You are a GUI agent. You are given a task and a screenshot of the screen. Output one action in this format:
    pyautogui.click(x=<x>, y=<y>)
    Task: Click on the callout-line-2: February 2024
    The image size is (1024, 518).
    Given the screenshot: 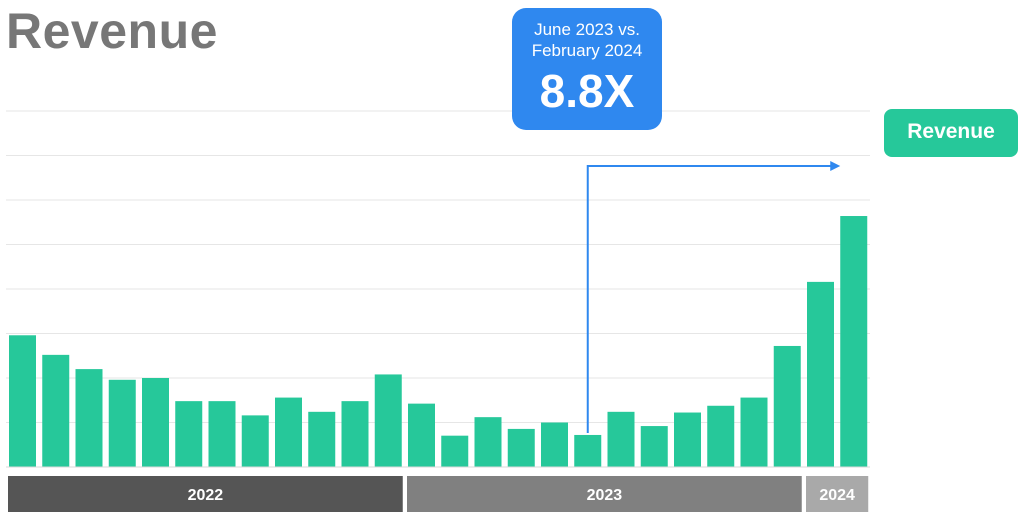 What is the action you would take?
    pyautogui.click(x=587, y=50)
    